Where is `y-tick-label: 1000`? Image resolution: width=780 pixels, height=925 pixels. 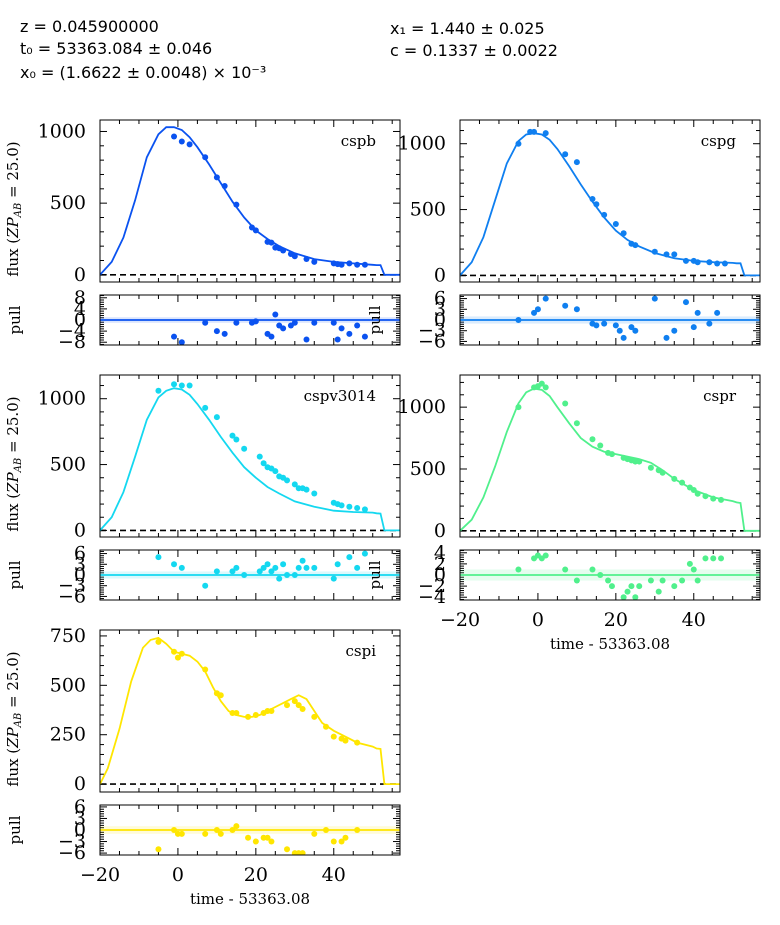 y-tick-label: 1000 is located at coordinates (62, 131).